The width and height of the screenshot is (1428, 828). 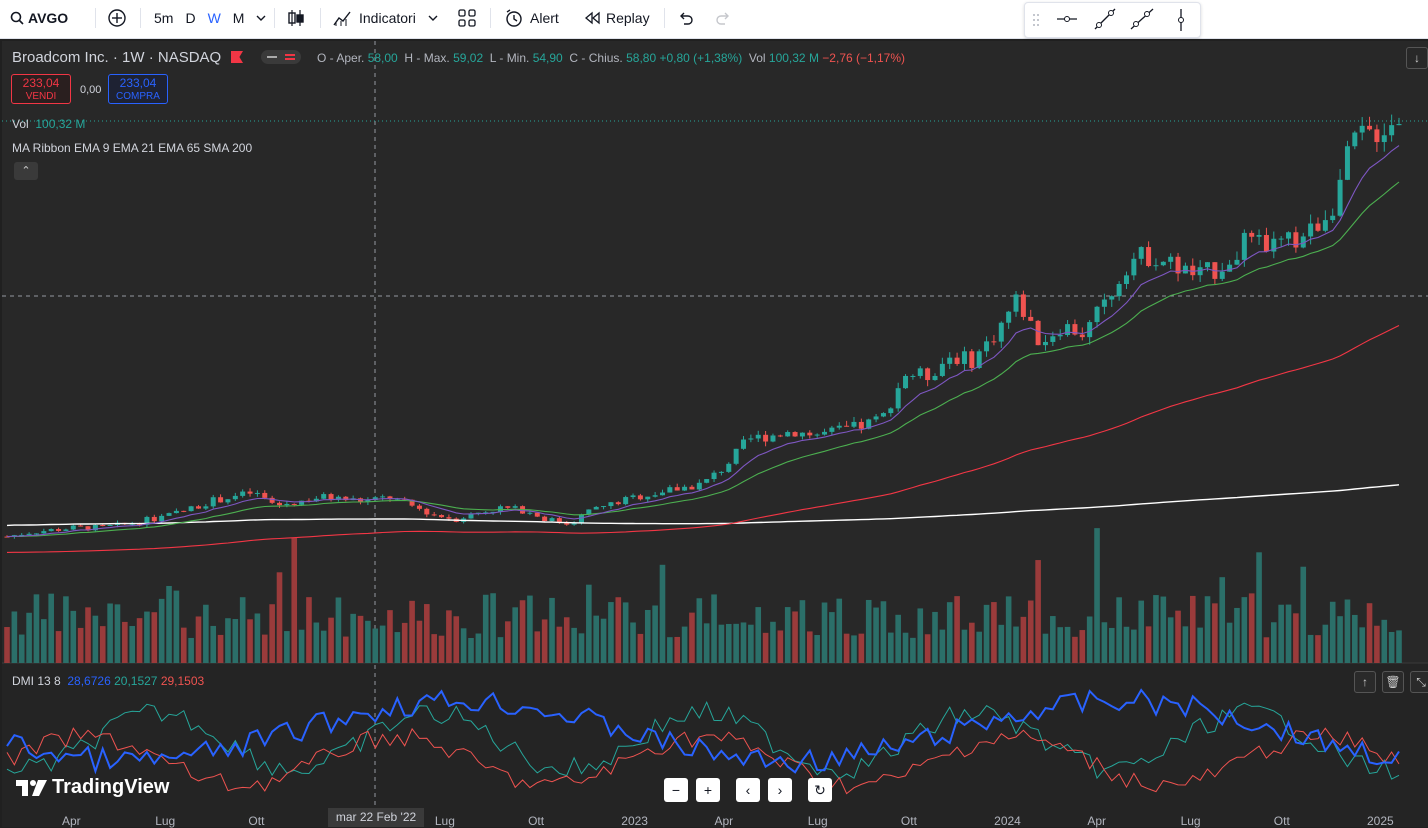 What do you see at coordinates (617, 18) in the screenshot?
I see `replay-button: Replay` at bounding box center [617, 18].